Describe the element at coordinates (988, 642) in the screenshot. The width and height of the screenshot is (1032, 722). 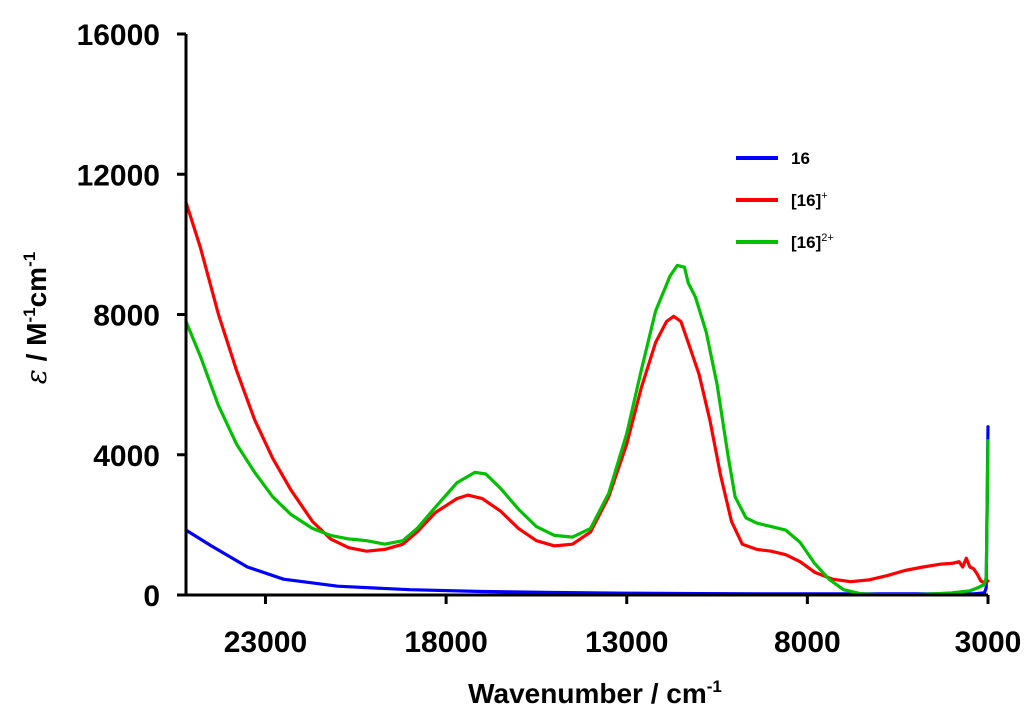
I see `x-tick-label: 3000` at that location.